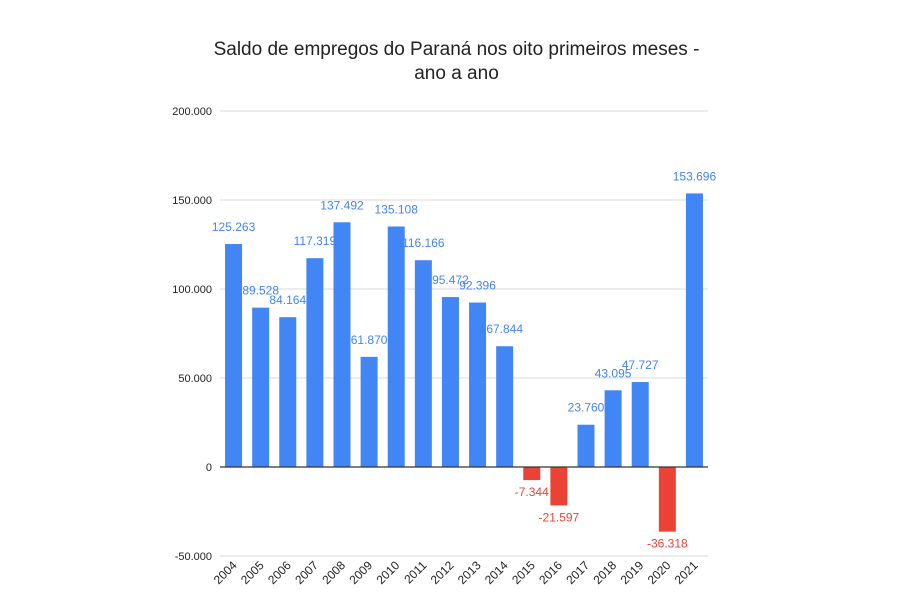 The image size is (913, 609). I want to click on data-label-2006: 84.164, so click(287, 300).